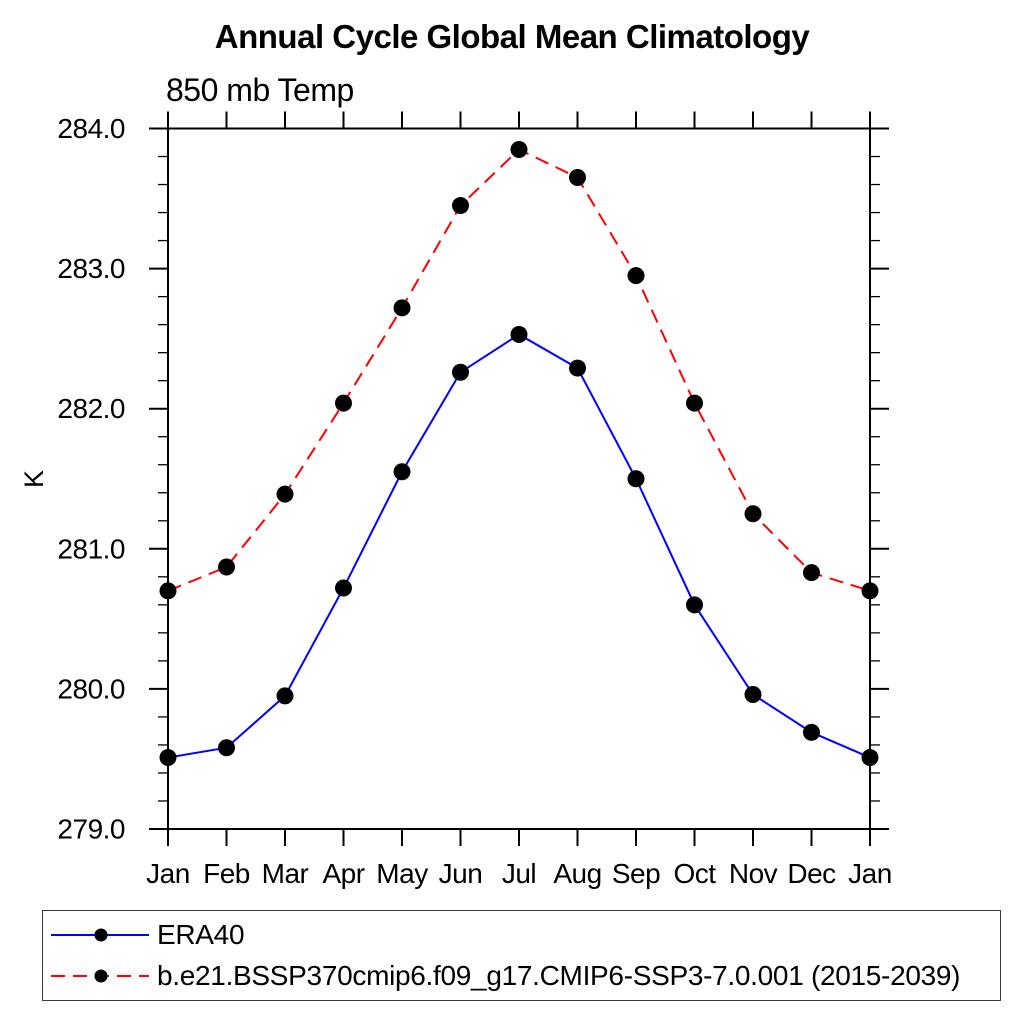  Describe the element at coordinates (577, 873) in the screenshot. I see `month-label: Aug` at that location.